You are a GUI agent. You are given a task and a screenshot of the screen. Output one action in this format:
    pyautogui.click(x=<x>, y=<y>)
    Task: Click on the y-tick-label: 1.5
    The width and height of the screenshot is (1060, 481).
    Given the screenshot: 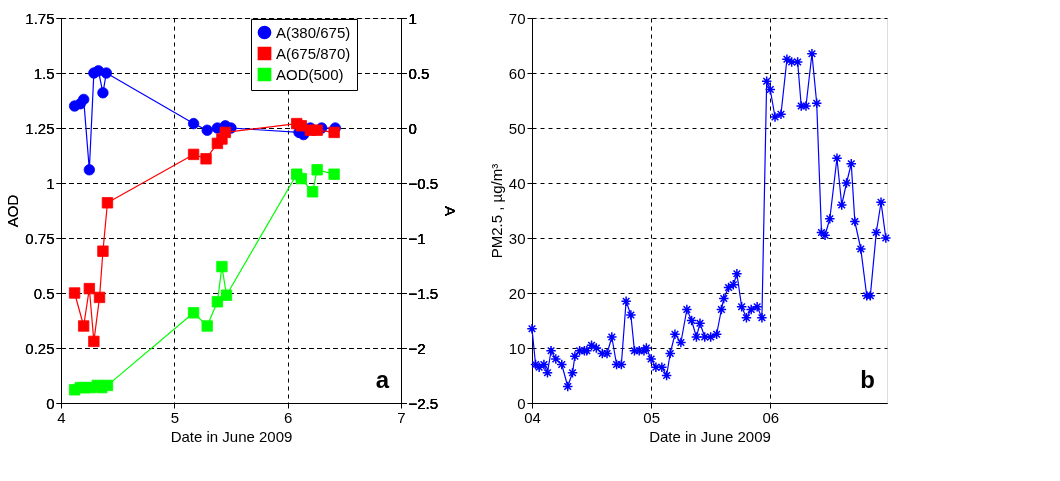 What is the action you would take?
    pyautogui.click(x=44, y=73)
    